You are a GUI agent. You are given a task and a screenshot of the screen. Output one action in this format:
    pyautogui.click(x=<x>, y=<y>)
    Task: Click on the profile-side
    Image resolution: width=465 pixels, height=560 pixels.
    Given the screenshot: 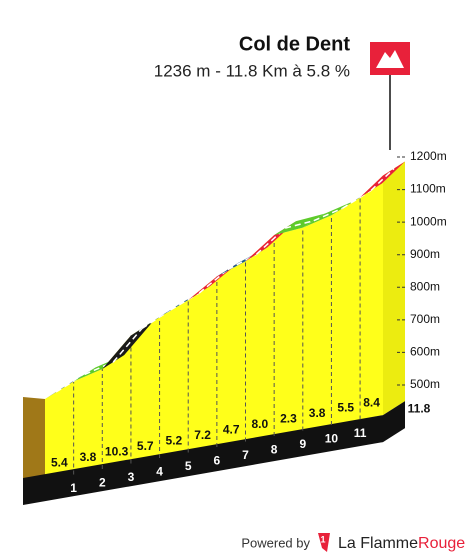 What is the action you would take?
    pyautogui.click(x=394, y=288)
    